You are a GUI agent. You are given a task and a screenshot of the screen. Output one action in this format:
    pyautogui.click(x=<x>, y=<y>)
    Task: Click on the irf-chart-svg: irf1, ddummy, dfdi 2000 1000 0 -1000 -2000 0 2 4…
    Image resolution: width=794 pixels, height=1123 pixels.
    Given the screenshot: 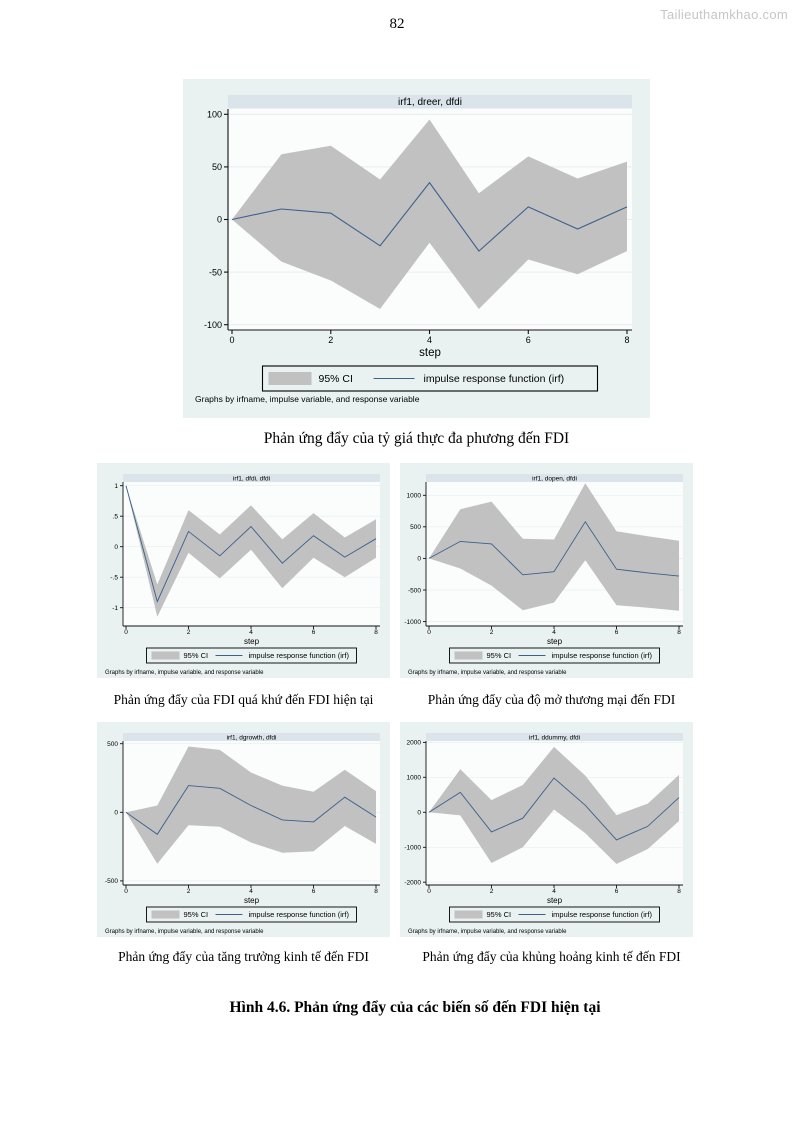 What is the action you would take?
    pyautogui.click(x=546, y=829)
    